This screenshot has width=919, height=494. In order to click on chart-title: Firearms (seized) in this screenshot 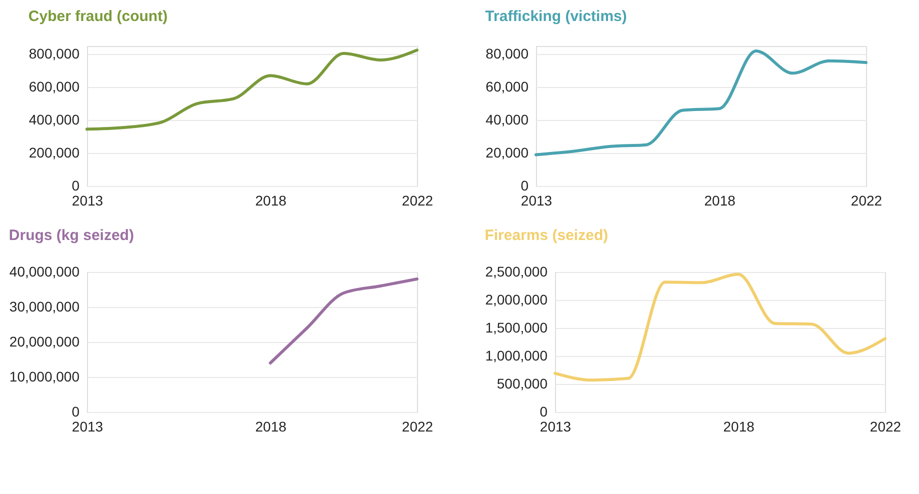, I will do `click(546, 235)`.